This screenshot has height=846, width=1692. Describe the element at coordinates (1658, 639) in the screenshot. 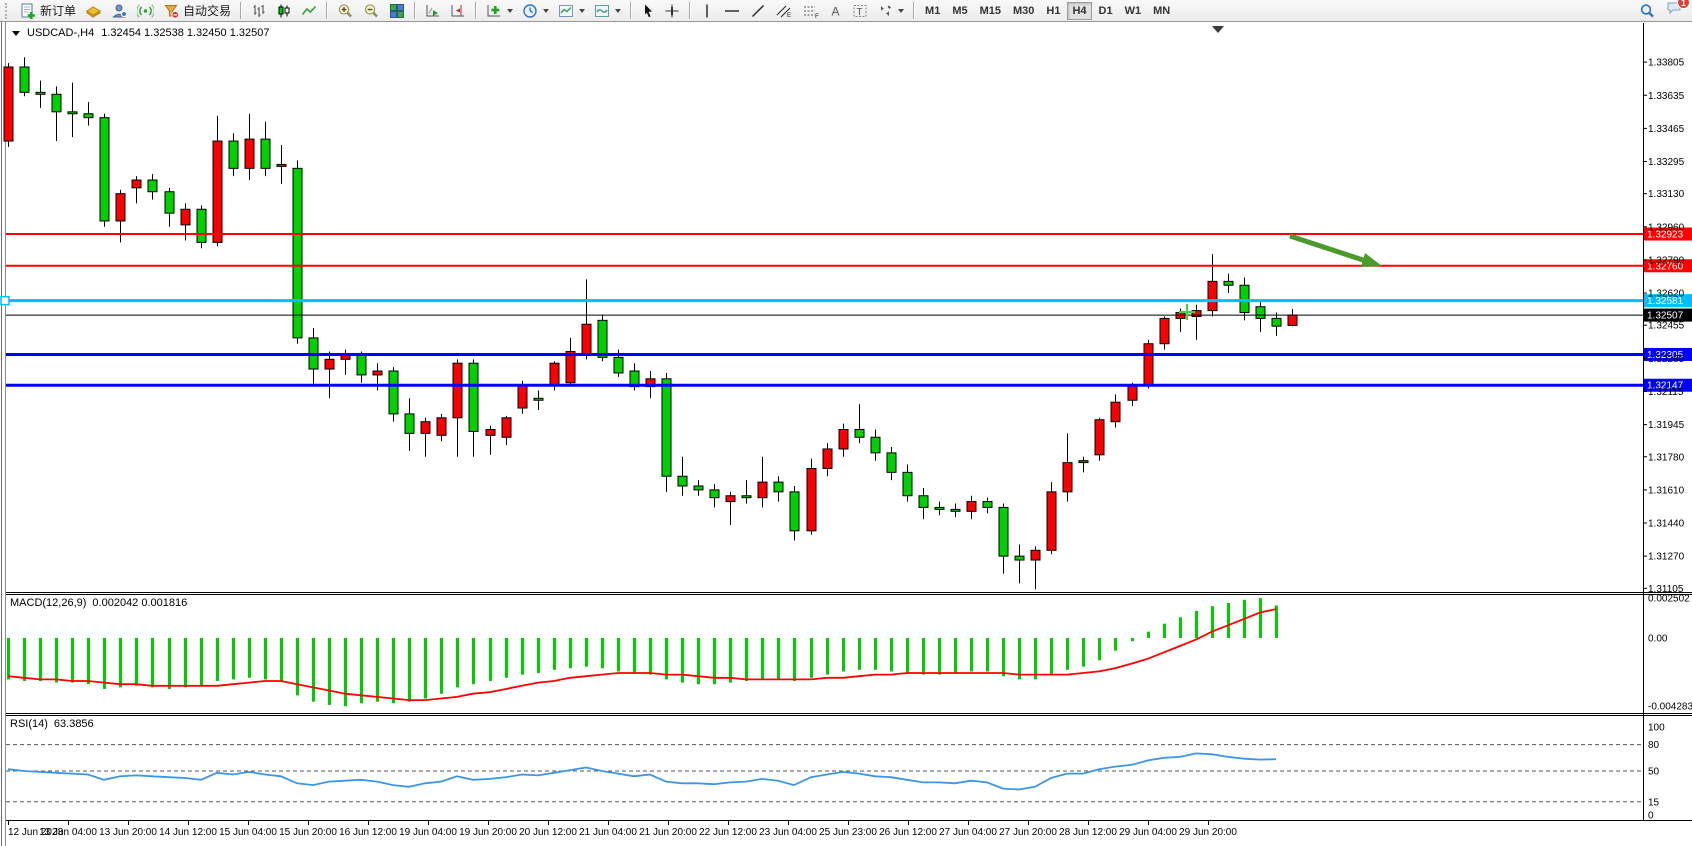

I see `macd-axis-label: 0.00` at that location.